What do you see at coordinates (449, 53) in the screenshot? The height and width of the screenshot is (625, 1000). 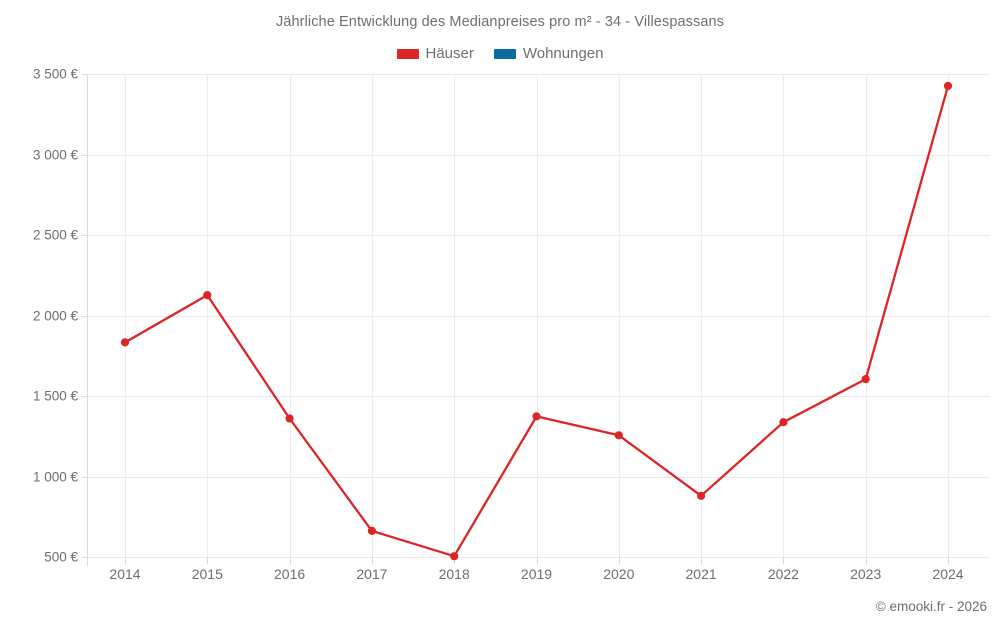 I see `legend-label-hauser: Häuser` at bounding box center [449, 53].